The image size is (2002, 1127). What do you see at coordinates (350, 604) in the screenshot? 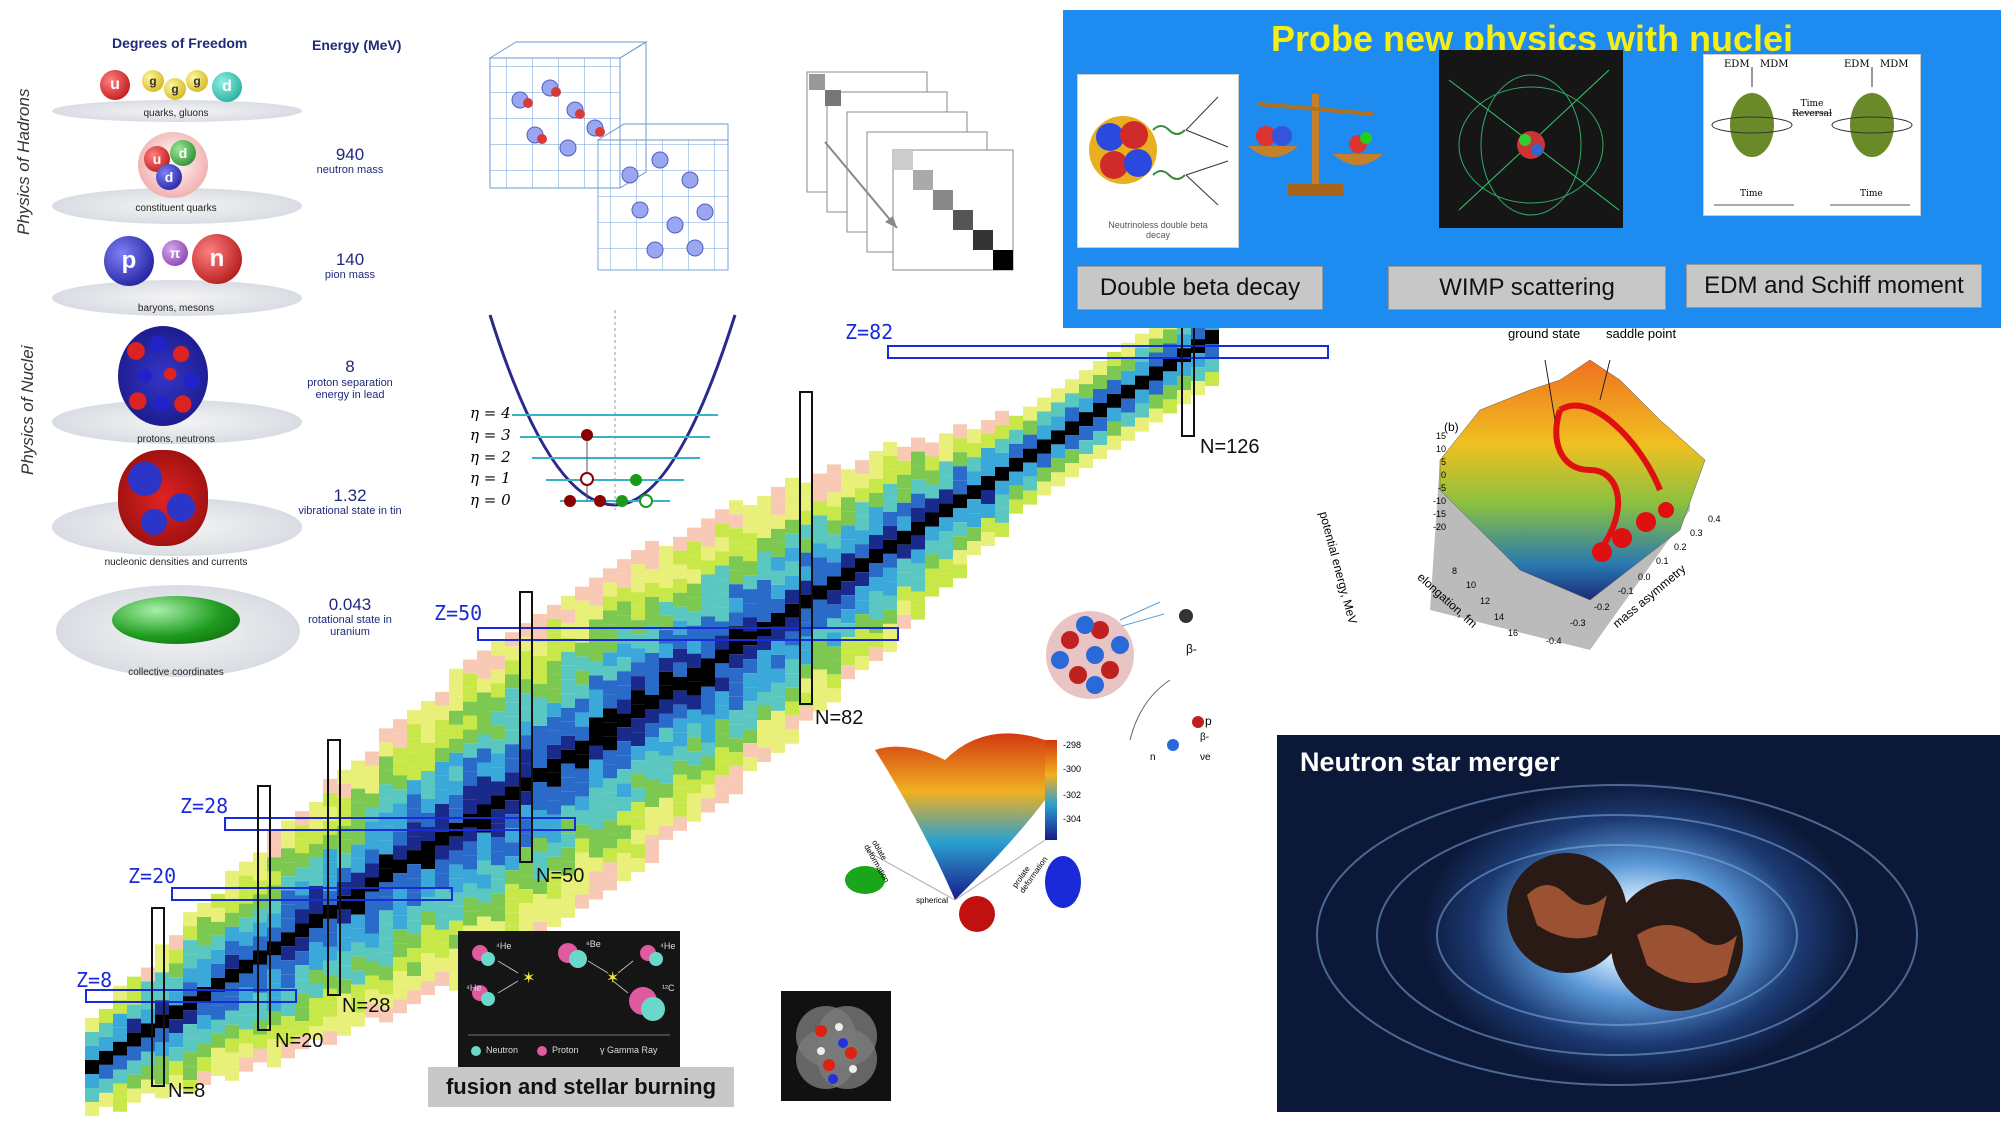
I see `energy-value: 0.043` at bounding box center [350, 604].